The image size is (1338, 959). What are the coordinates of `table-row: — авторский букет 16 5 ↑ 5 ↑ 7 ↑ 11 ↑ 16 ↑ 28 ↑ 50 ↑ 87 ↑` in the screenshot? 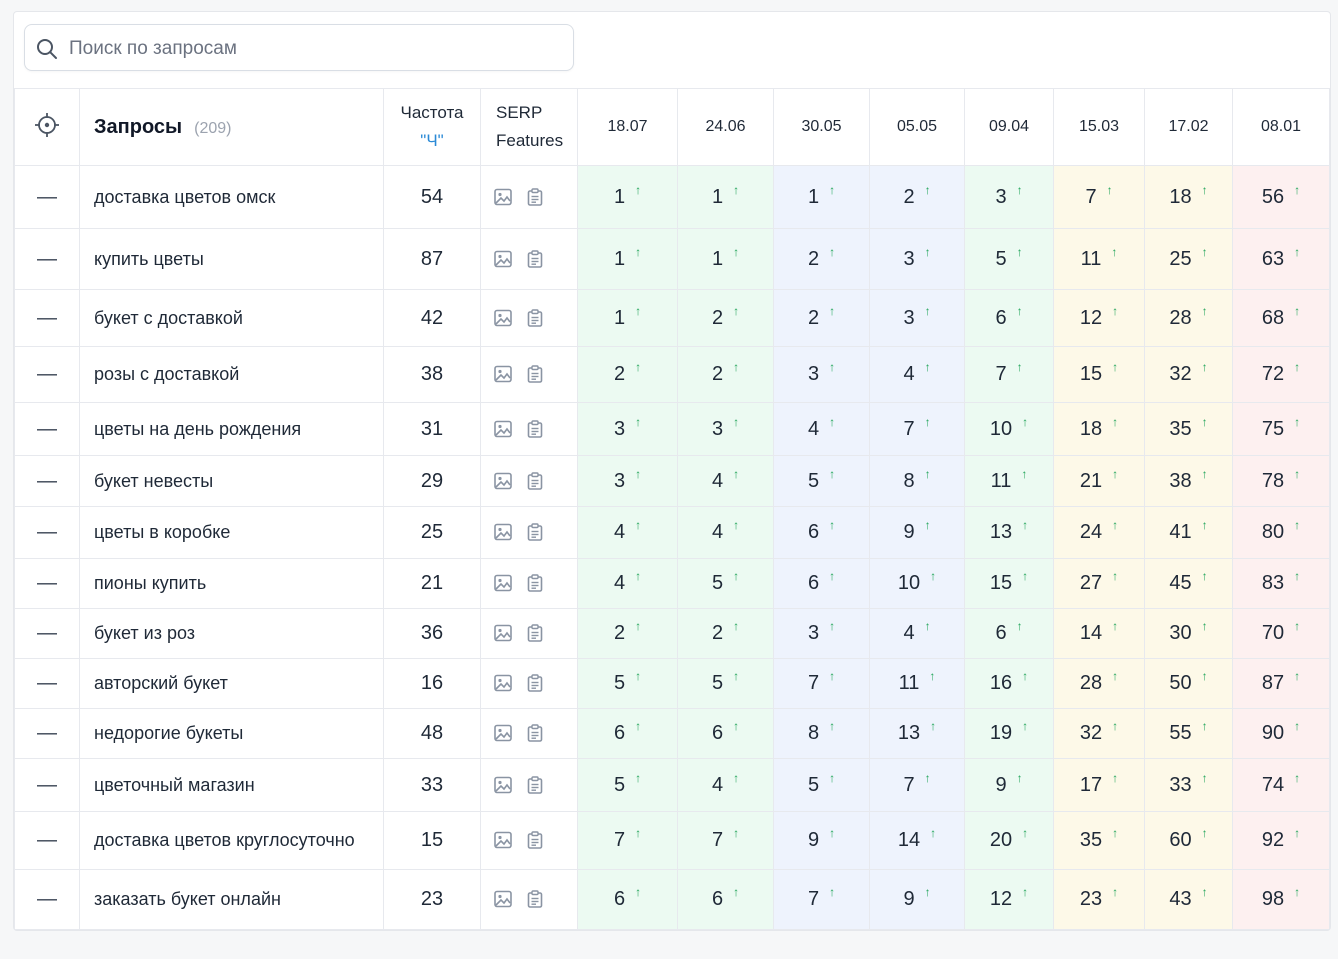 It's located at (672, 683).